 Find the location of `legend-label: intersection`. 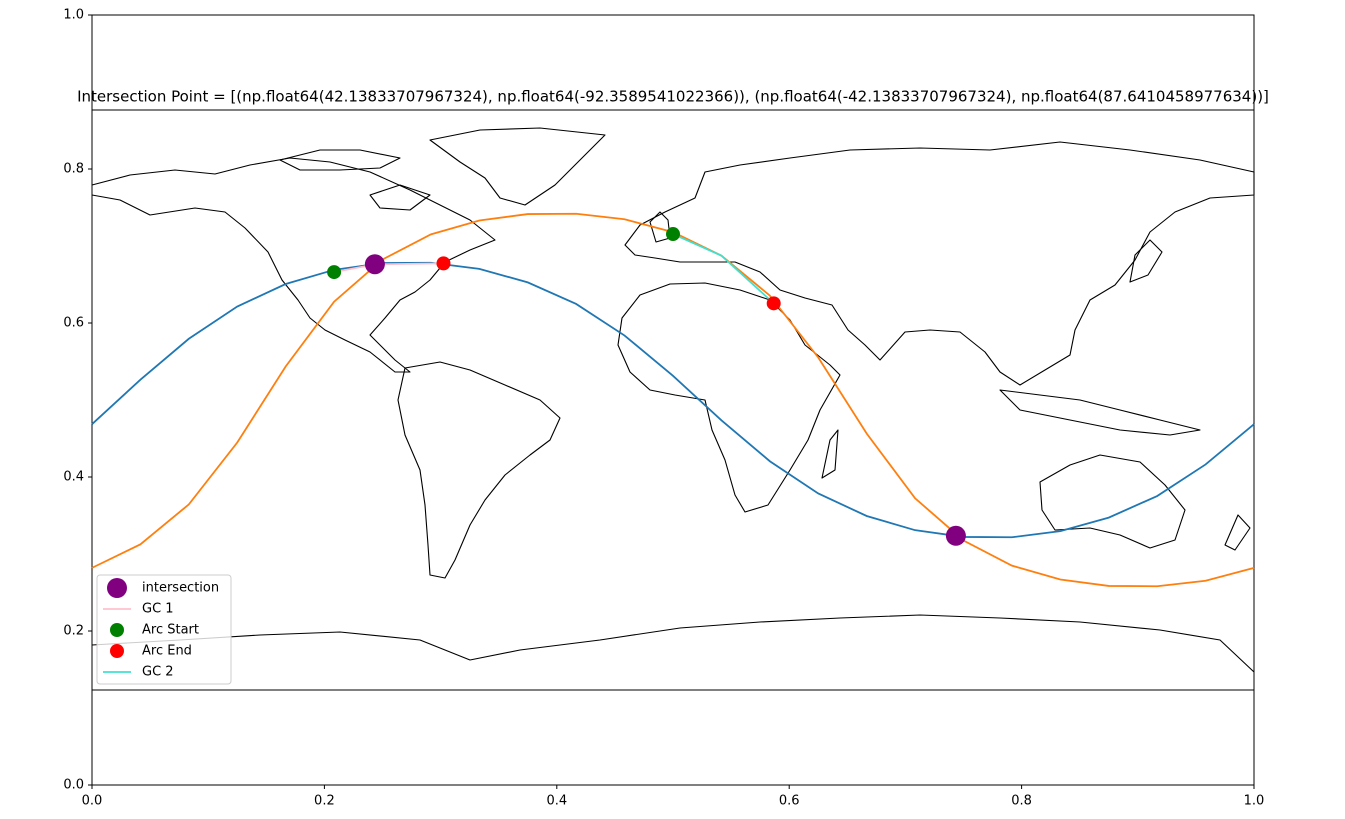

legend-label: intersection is located at coordinates (180, 588).